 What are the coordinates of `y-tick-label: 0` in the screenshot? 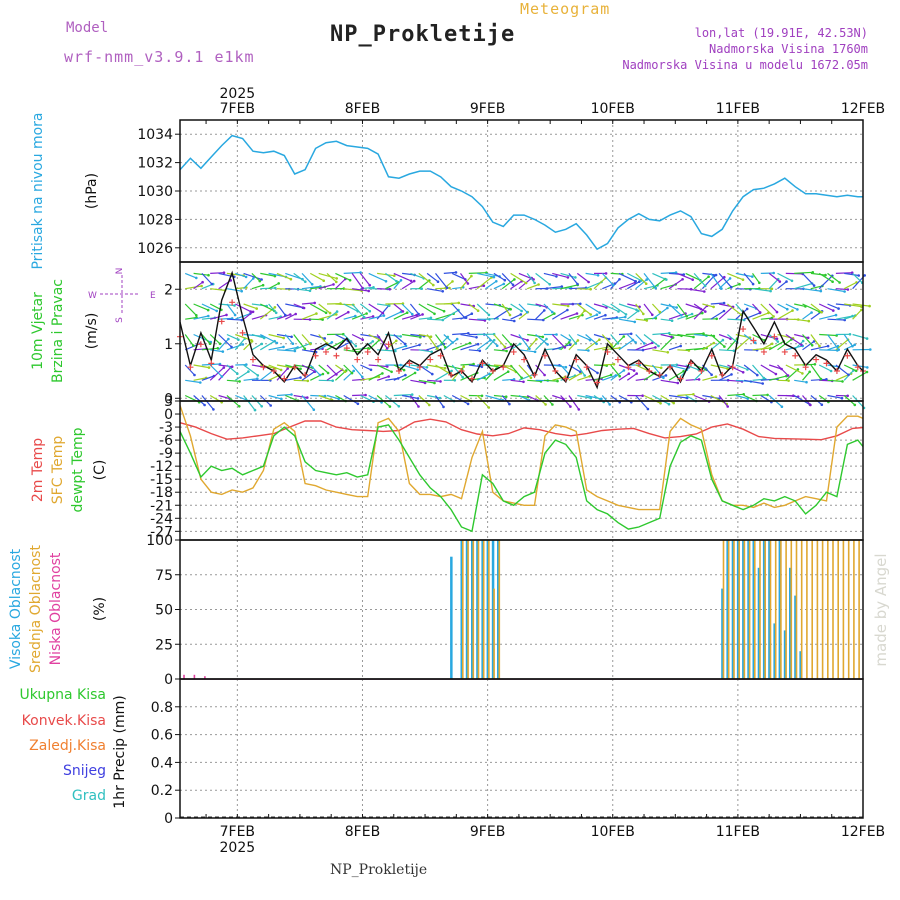 It's located at (168, 680).